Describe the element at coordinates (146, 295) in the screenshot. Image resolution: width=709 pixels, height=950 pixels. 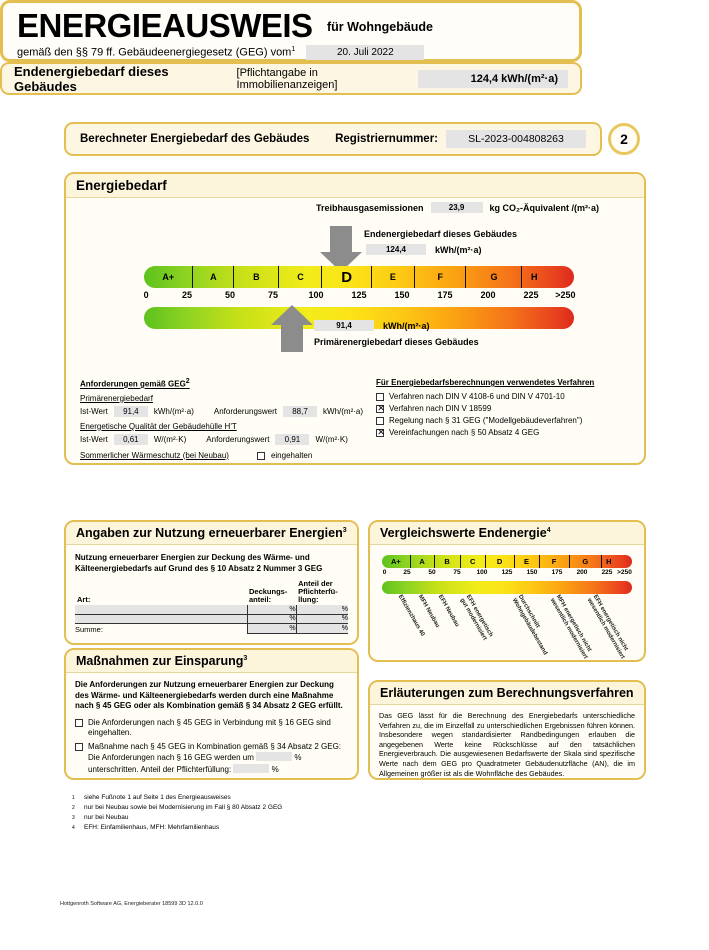
I see `energy-scale-tick: 0` at that location.